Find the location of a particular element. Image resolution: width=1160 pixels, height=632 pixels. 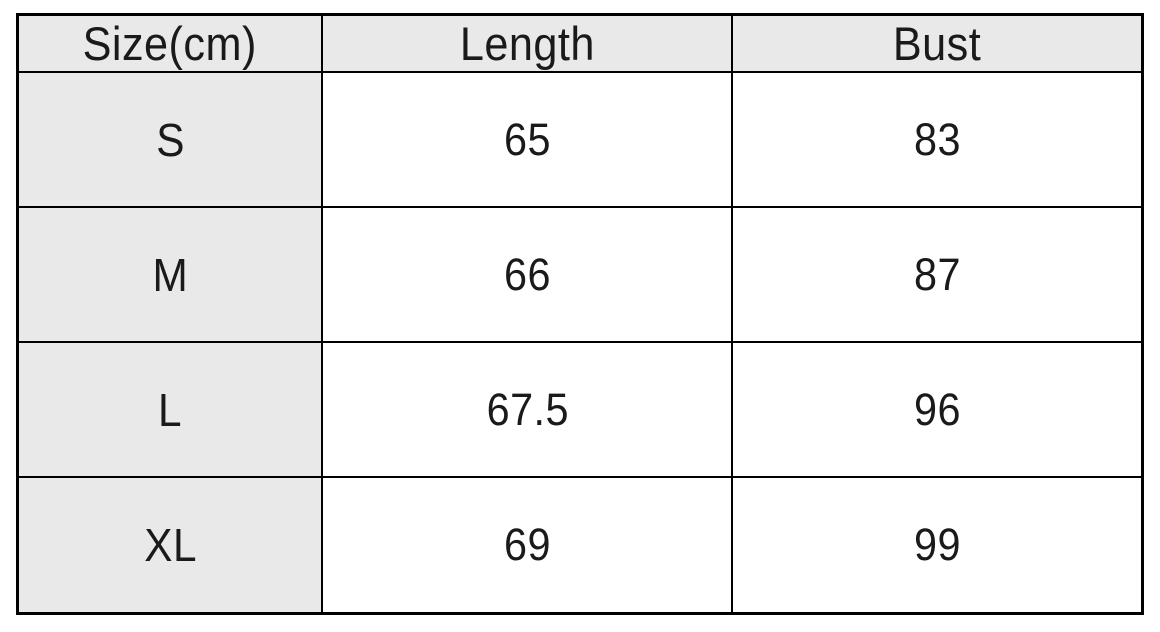

bust-value-l-text: 96 is located at coordinates (937, 409).